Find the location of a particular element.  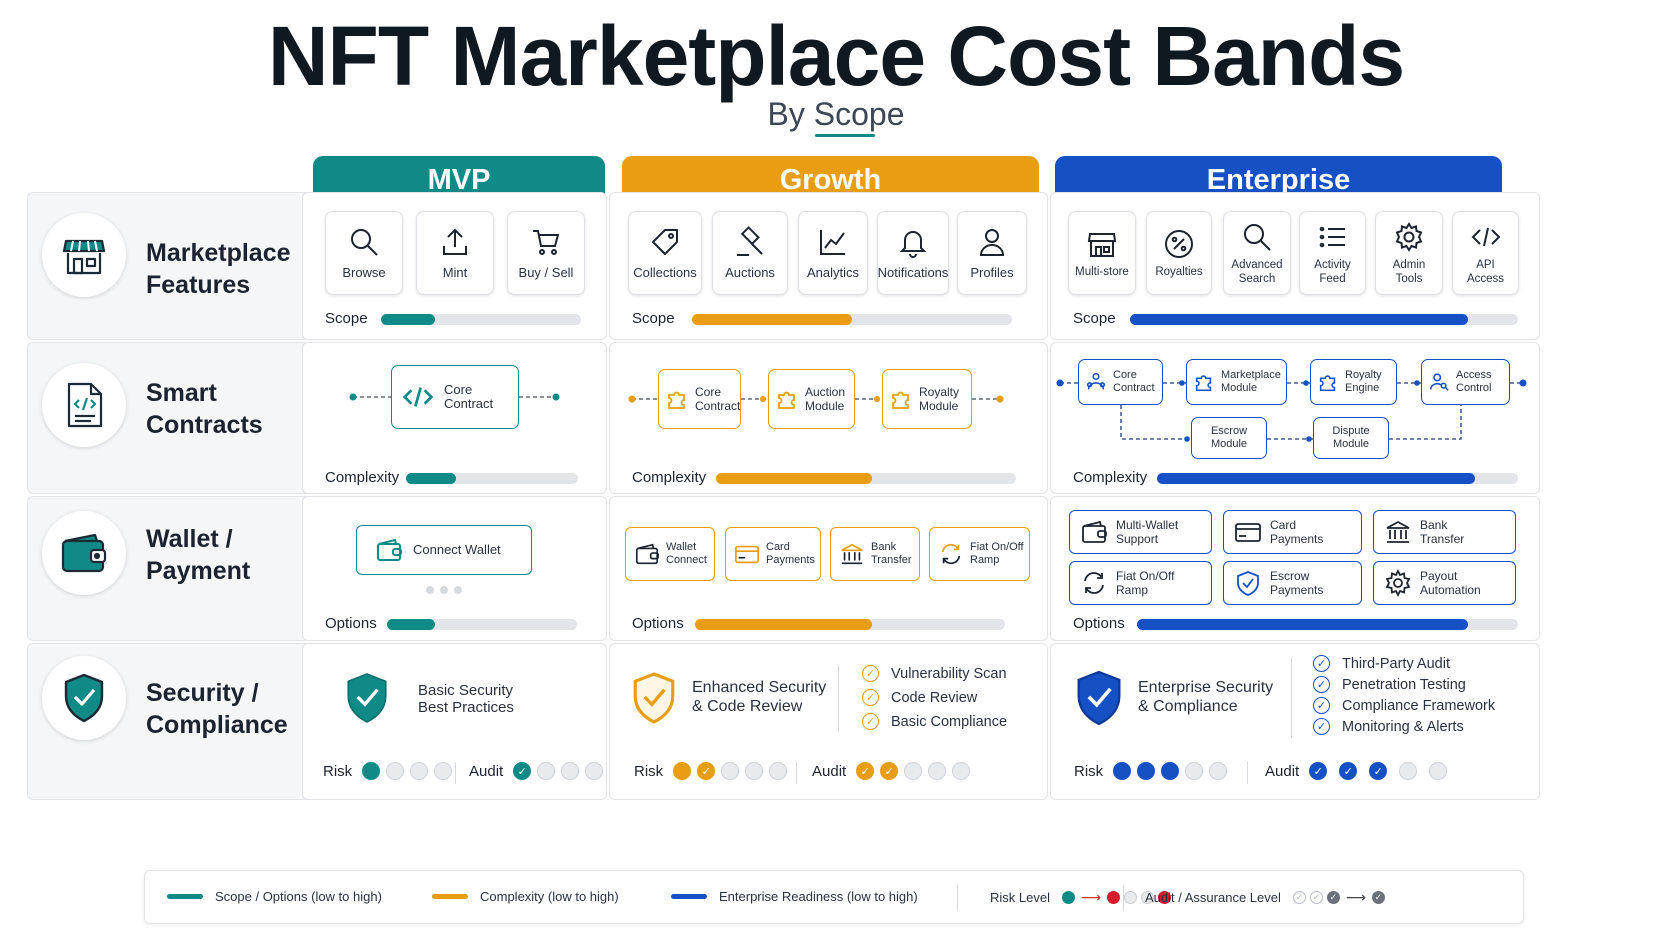

feature-collections: Collections is located at coordinates (665, 253).